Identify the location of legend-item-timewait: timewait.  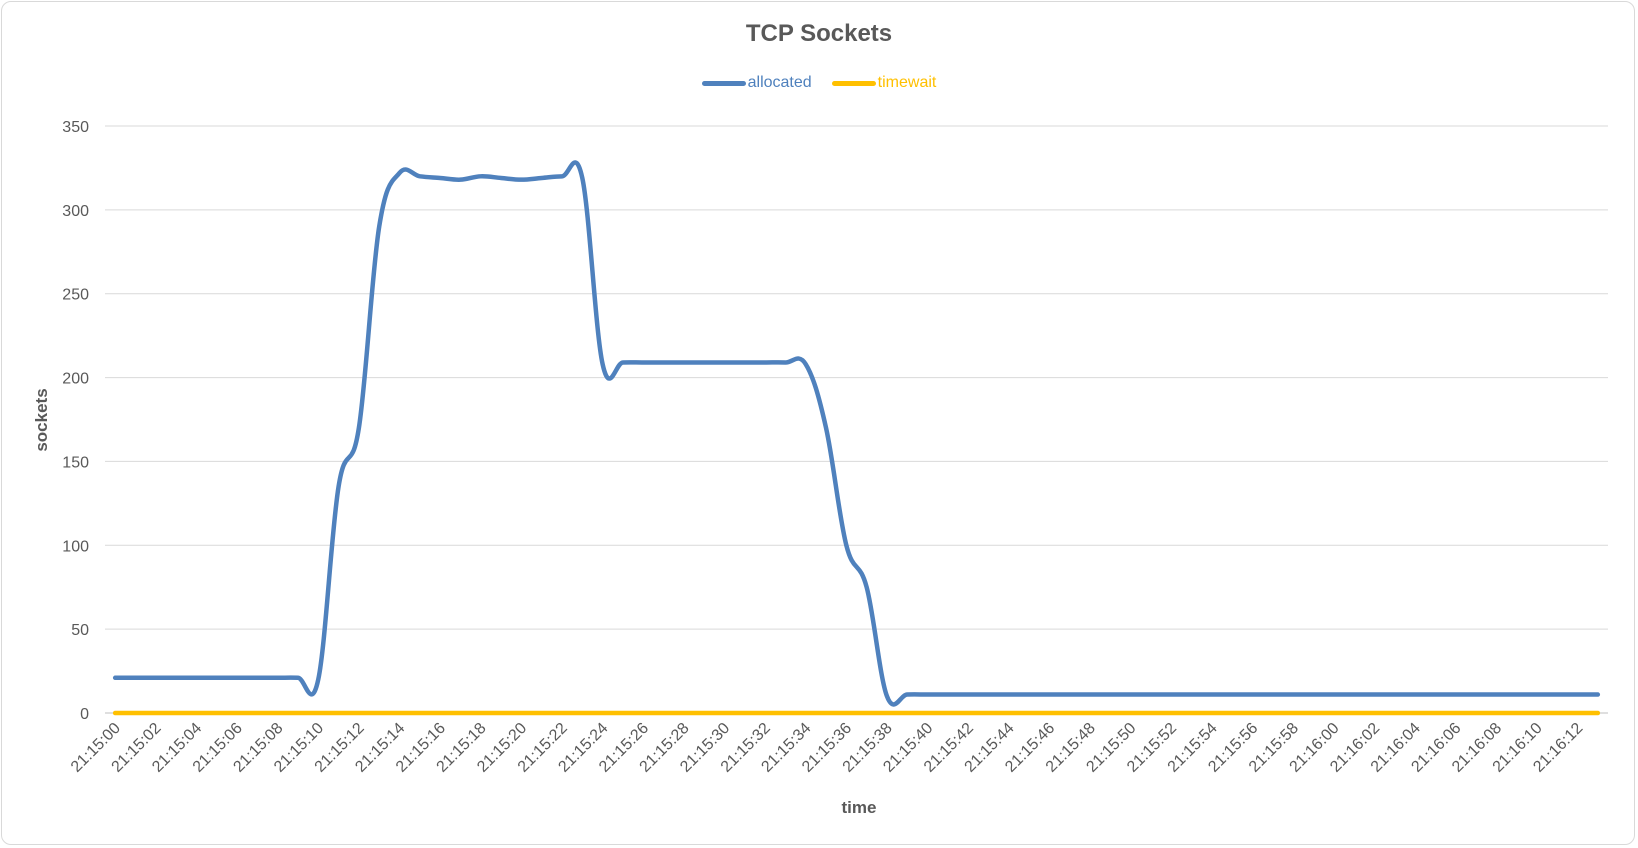
(884, 83).